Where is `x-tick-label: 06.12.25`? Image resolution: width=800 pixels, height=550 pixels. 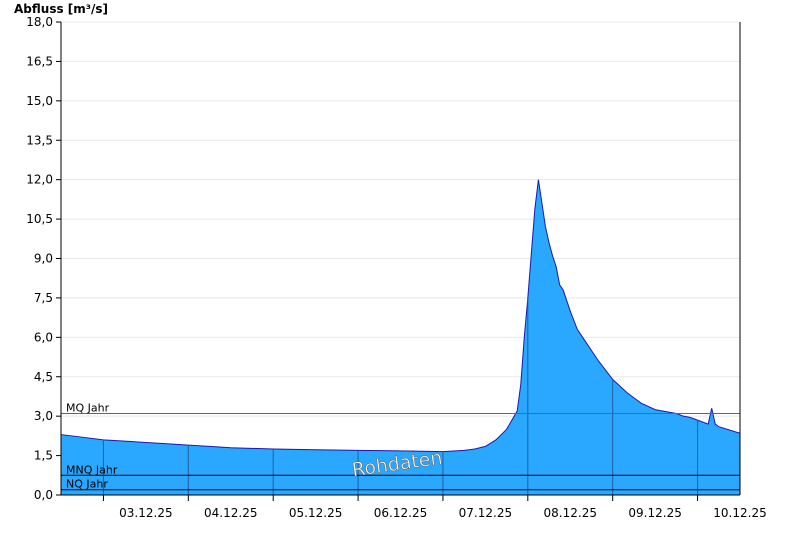 x-tick-label: 06.12.25 is located at coordinates (400, 513).